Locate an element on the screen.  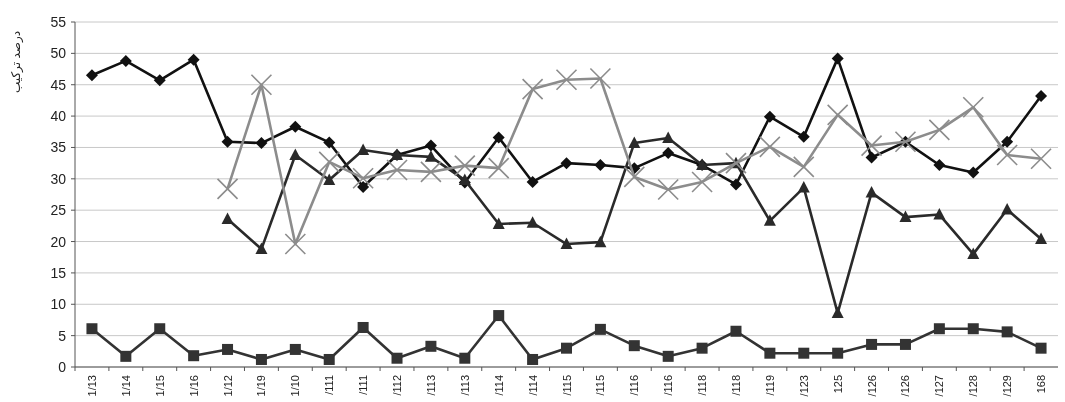
x-tick-label: /112 is located at coordinates (397, 385).